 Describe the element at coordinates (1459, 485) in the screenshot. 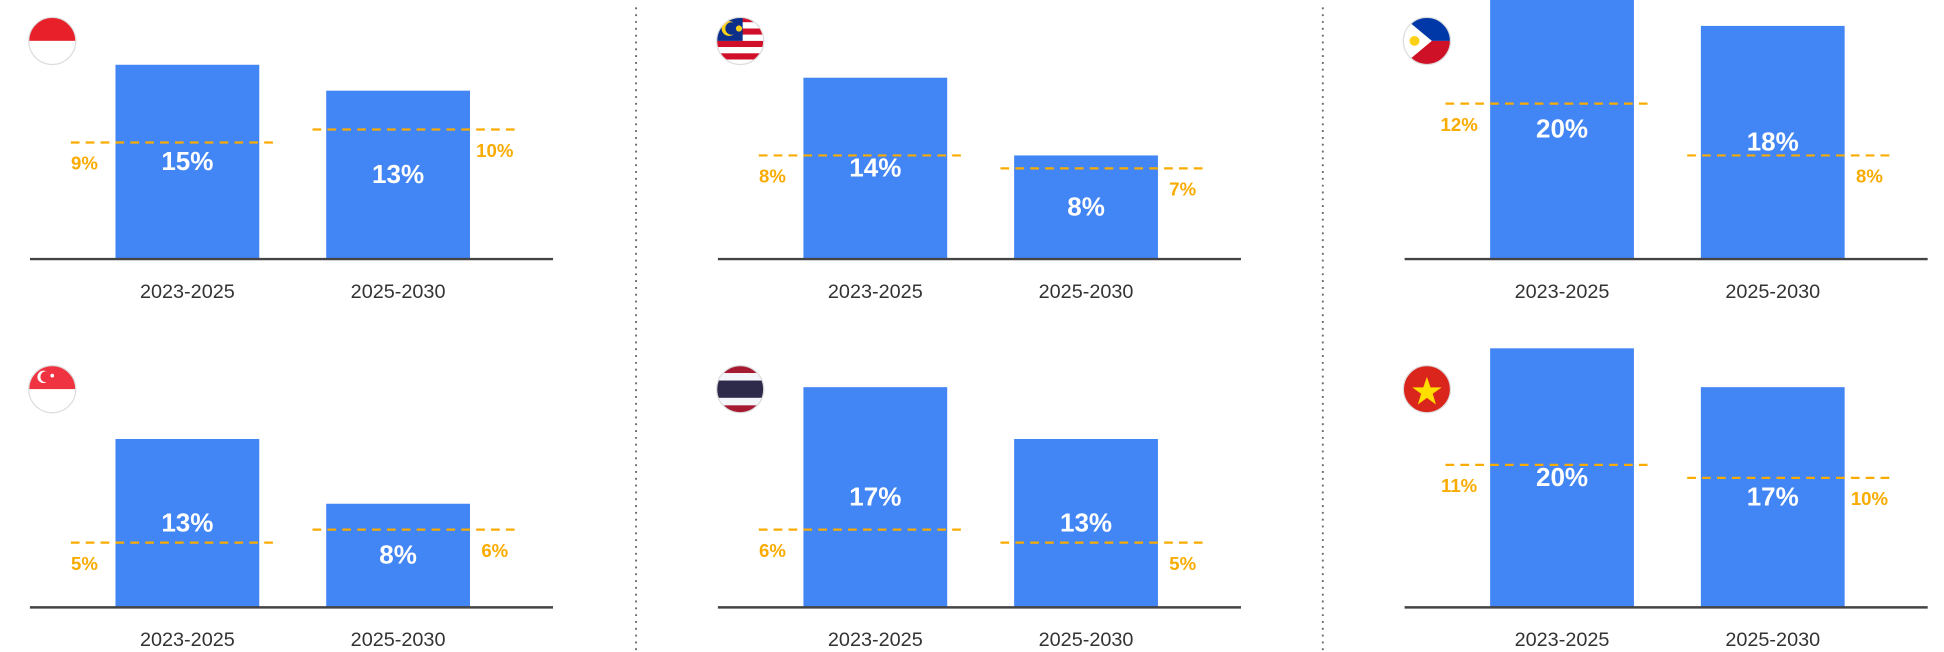

I see `reference-label: 11%` at that location.